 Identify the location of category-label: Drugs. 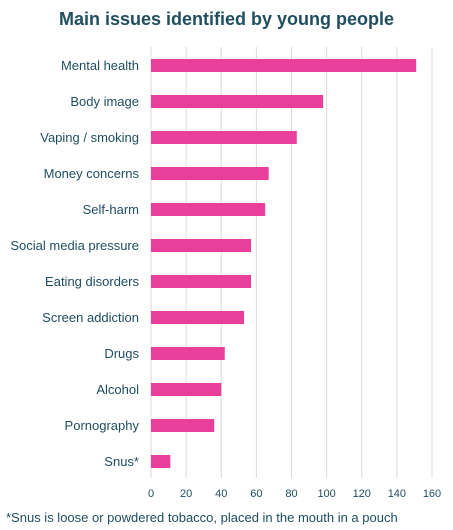
(121, 353).